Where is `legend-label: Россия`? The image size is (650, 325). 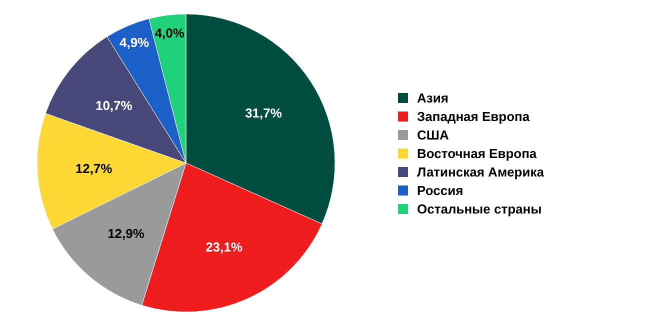 legend-label: Россия is located at coordinates (440, 190).